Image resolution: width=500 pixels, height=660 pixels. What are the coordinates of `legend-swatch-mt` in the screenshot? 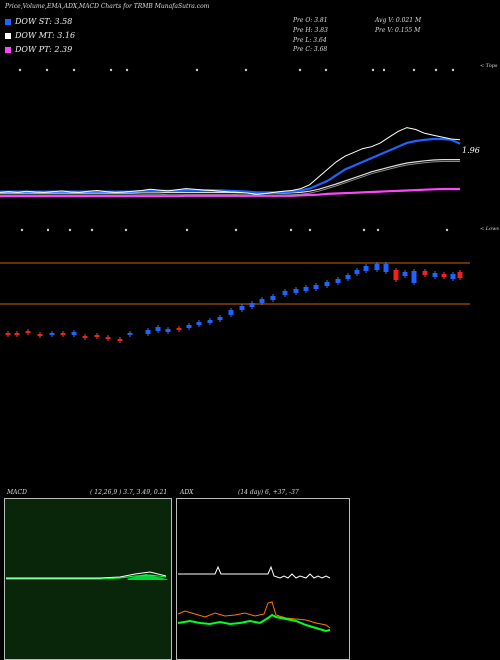 It's located at (8, 36).